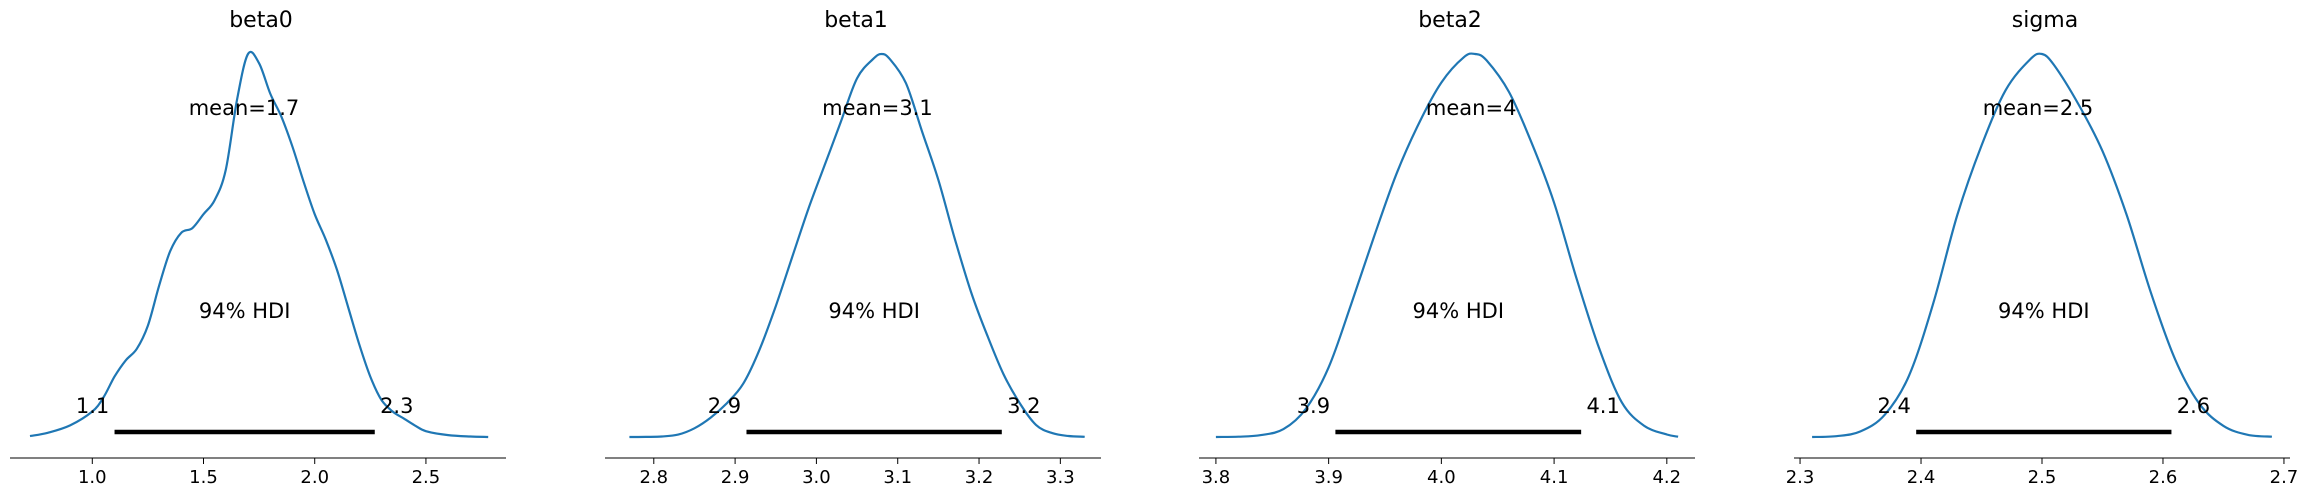 The image size is (2301, 497). What do you see at coordinates (979, 477) in the screenshot?
I see `x-tick-label: 3.2` at bounding box center [979, 477].